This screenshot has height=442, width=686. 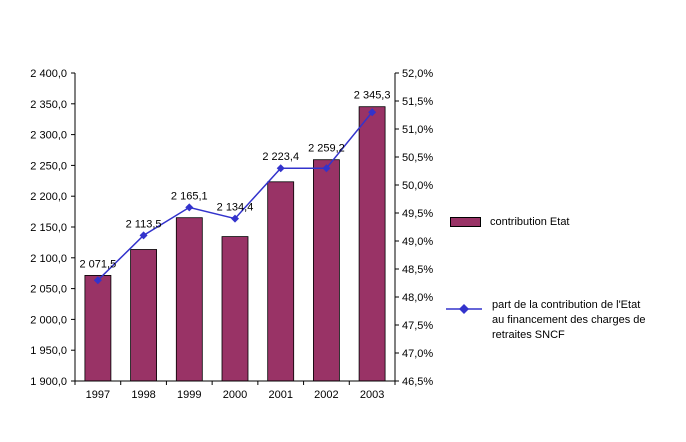 I want to click on bar-data-label: 2 259,2, so click(x=326, y=149).